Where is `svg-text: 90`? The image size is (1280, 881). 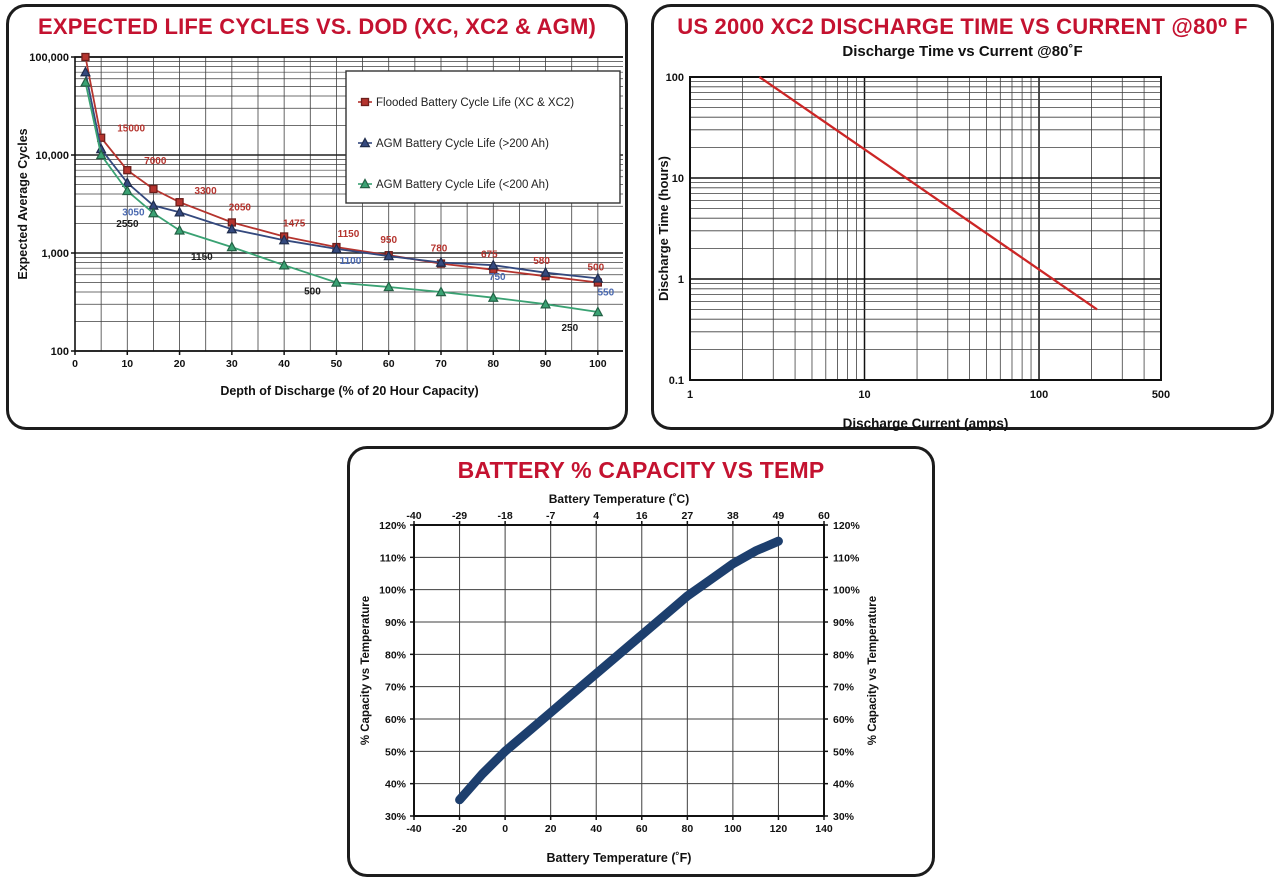
svg-text: 90 is located at coordinates (546, 364).